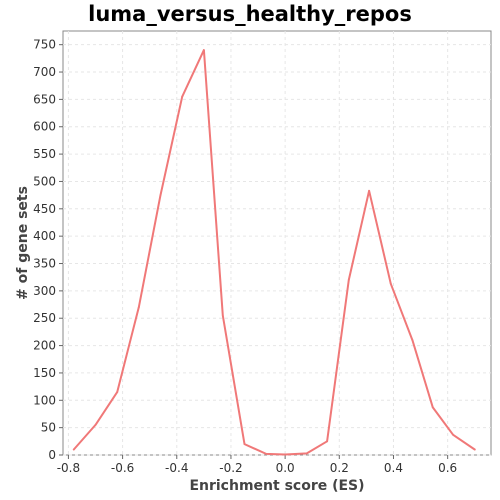 The width and height of the screenshot is (500, 500). I want to click on y-tick-label: 350, so click(44, 264).